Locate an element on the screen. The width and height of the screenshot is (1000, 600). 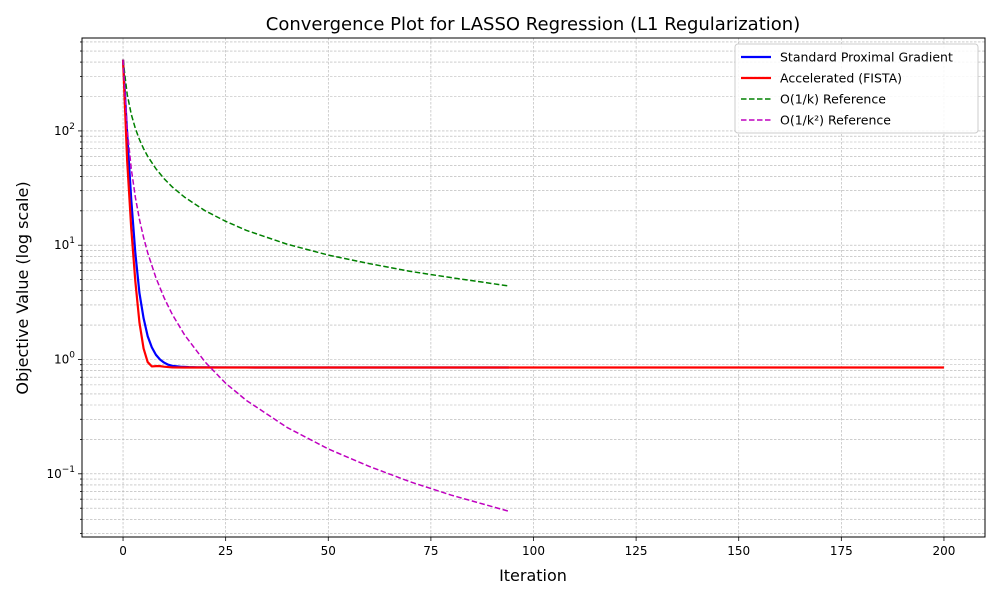
x-axis-ticks: 0 25 50 75 100 125 150 175 200 is located at coordinates (537, 547).